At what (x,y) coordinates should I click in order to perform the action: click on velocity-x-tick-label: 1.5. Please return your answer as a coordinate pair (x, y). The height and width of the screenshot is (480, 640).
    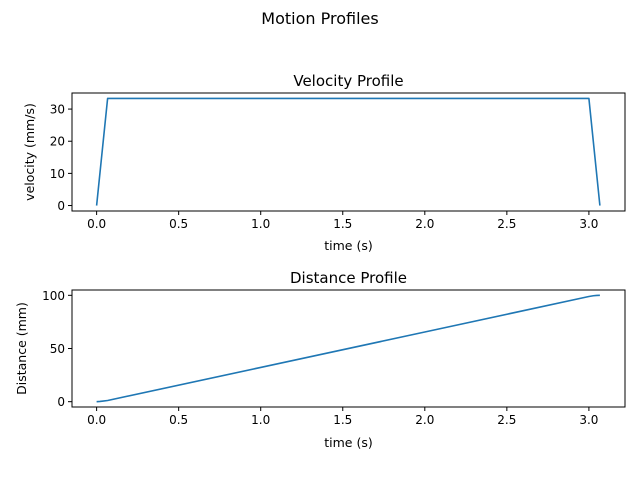
    Looking at the image, I should click on (342, 224).